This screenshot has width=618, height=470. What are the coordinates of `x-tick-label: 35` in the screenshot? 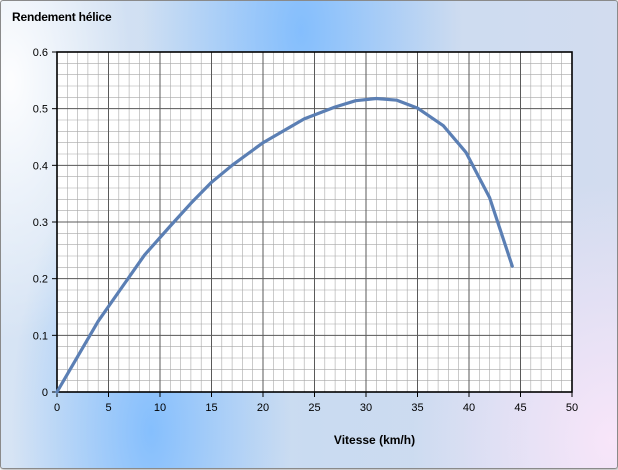 It's located at (417, 408).